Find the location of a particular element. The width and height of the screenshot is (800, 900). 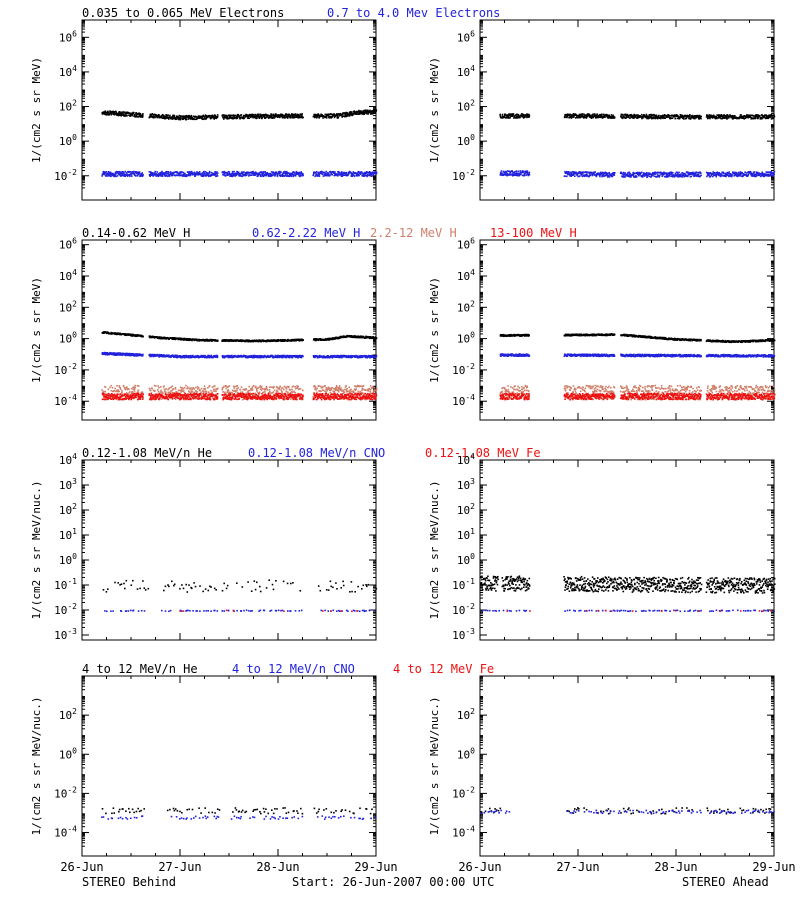

y-tick-label: 10⁰ is located at coordinates (68, 140).